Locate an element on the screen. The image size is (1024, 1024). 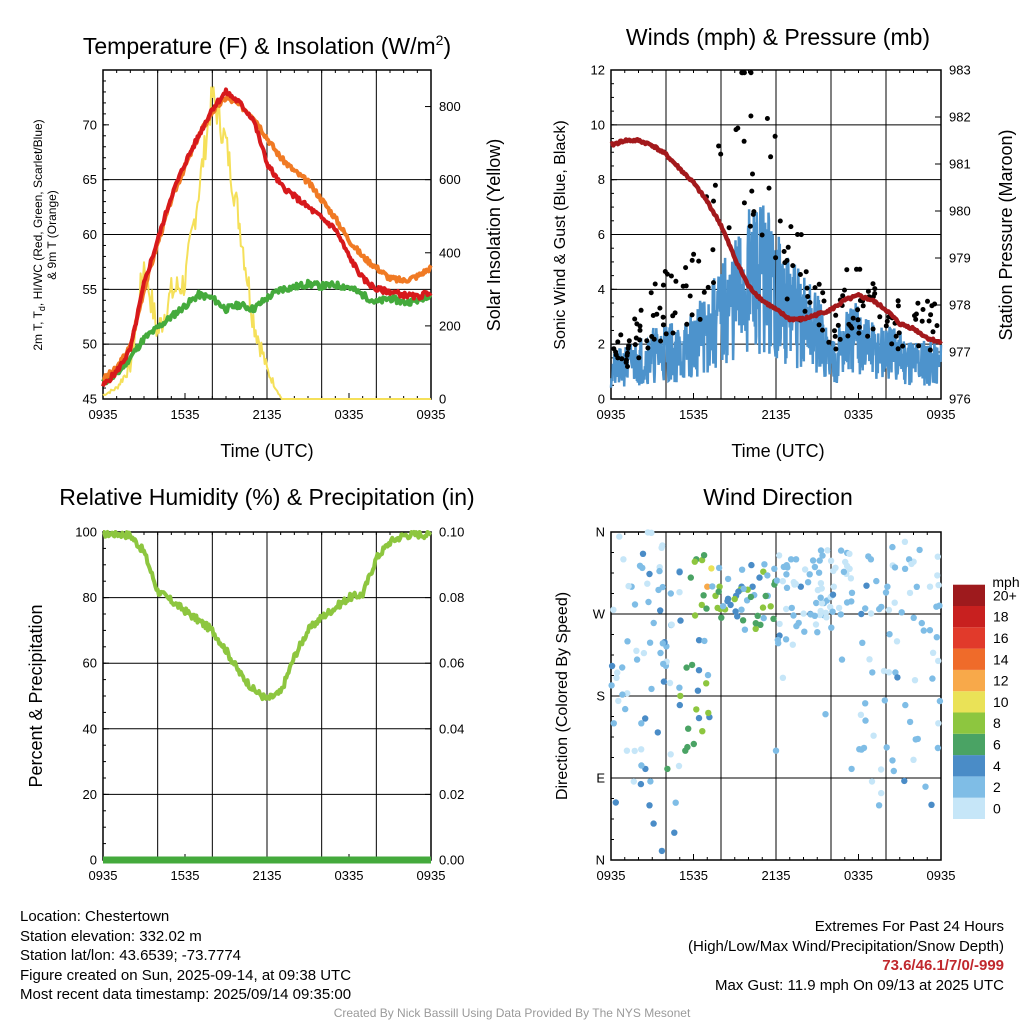
temp-xtick-label: 0335 is located at coordinates (349, 414).